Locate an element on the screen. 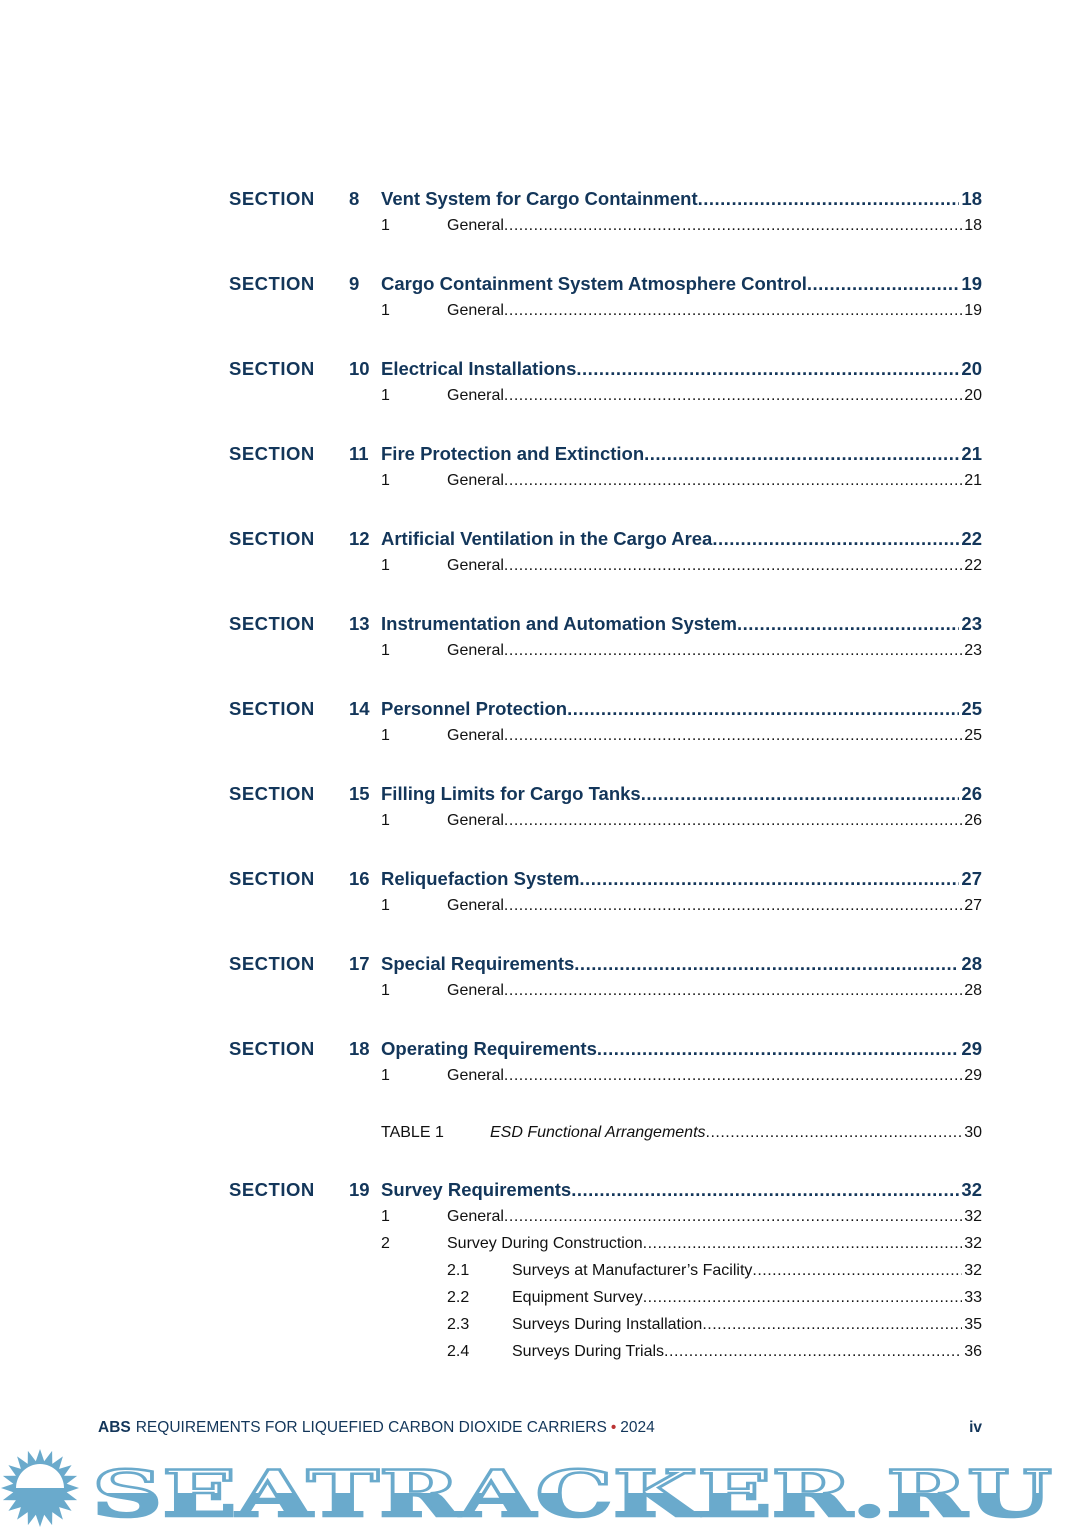  subsection-link: 1 General 23 is located at coordinates (605, 650).